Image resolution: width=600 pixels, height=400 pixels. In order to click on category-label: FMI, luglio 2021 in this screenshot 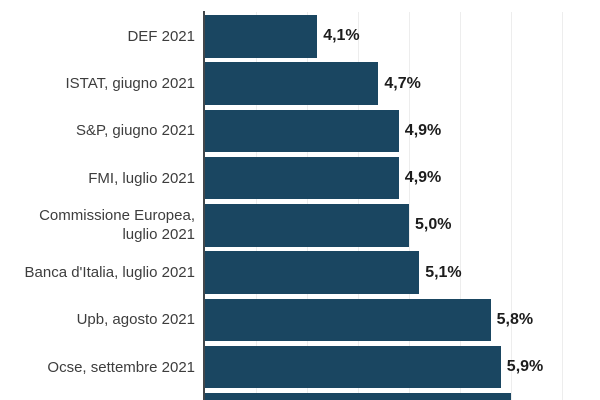, I will do `click(97, 178)`.